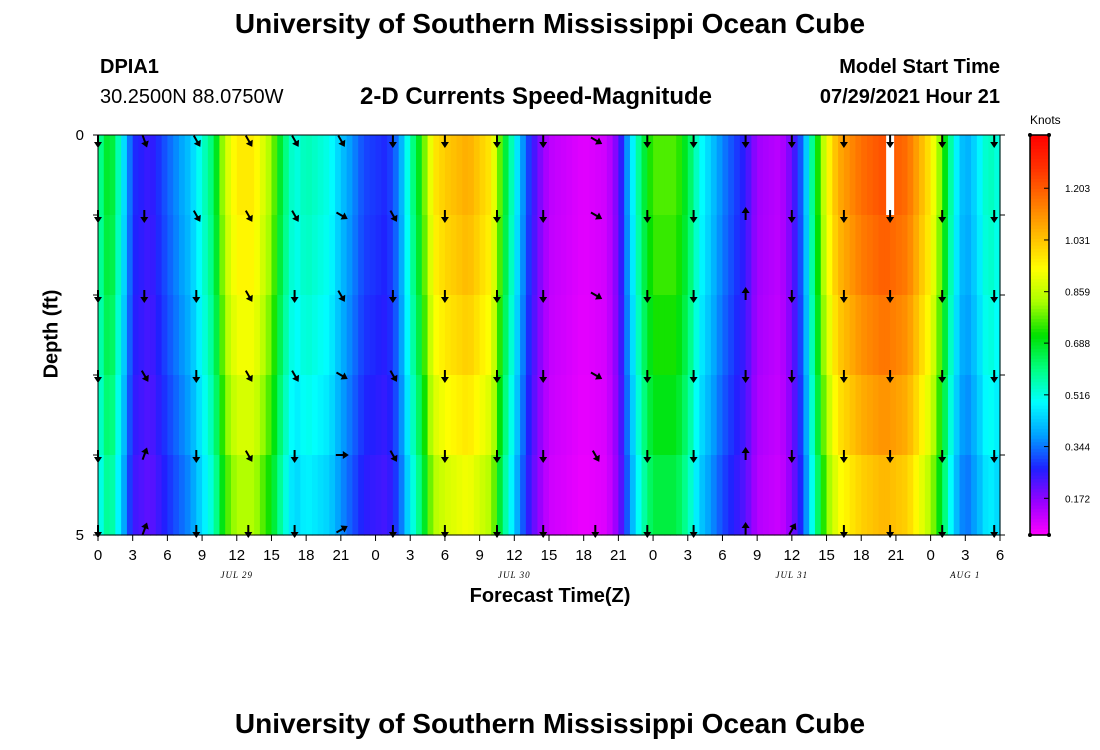 This screenshot has height=750, width=1100. What do you see at coordinates (909, 97) in the screenshot?
I see `model-start-value: 07/29/2021 Hour 21` at bounding box center [909, 97].